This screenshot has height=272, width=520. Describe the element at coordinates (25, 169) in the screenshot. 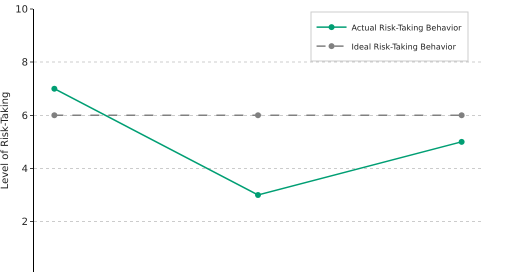

I see `y-tick-label: 4` at that location.